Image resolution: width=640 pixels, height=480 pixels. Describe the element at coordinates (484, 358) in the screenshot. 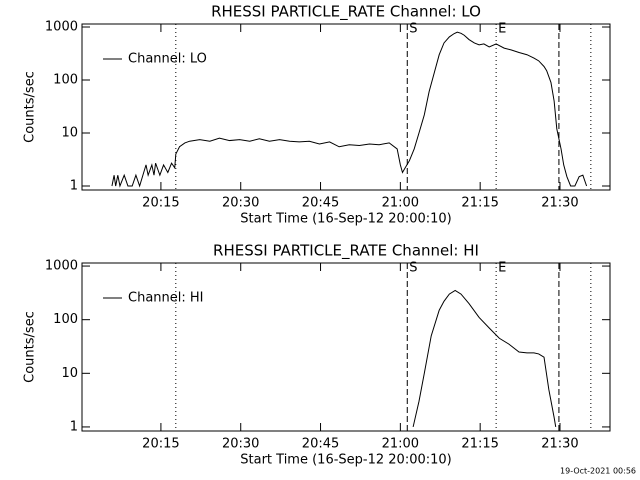

I see `series-line` at that location.